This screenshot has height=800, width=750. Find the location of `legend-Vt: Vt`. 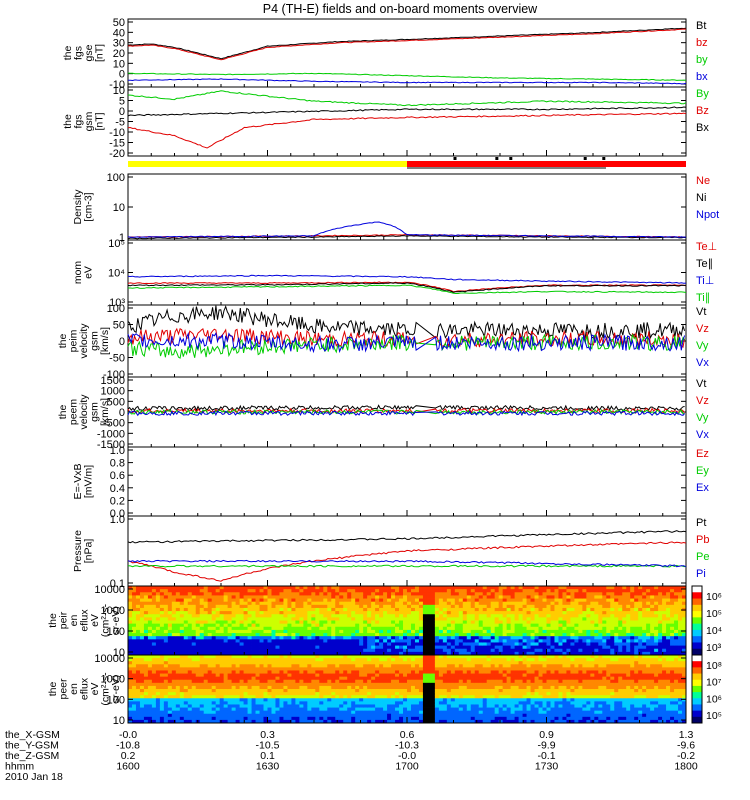

legend-Vt: Vt is located at coordinates (701, 312).